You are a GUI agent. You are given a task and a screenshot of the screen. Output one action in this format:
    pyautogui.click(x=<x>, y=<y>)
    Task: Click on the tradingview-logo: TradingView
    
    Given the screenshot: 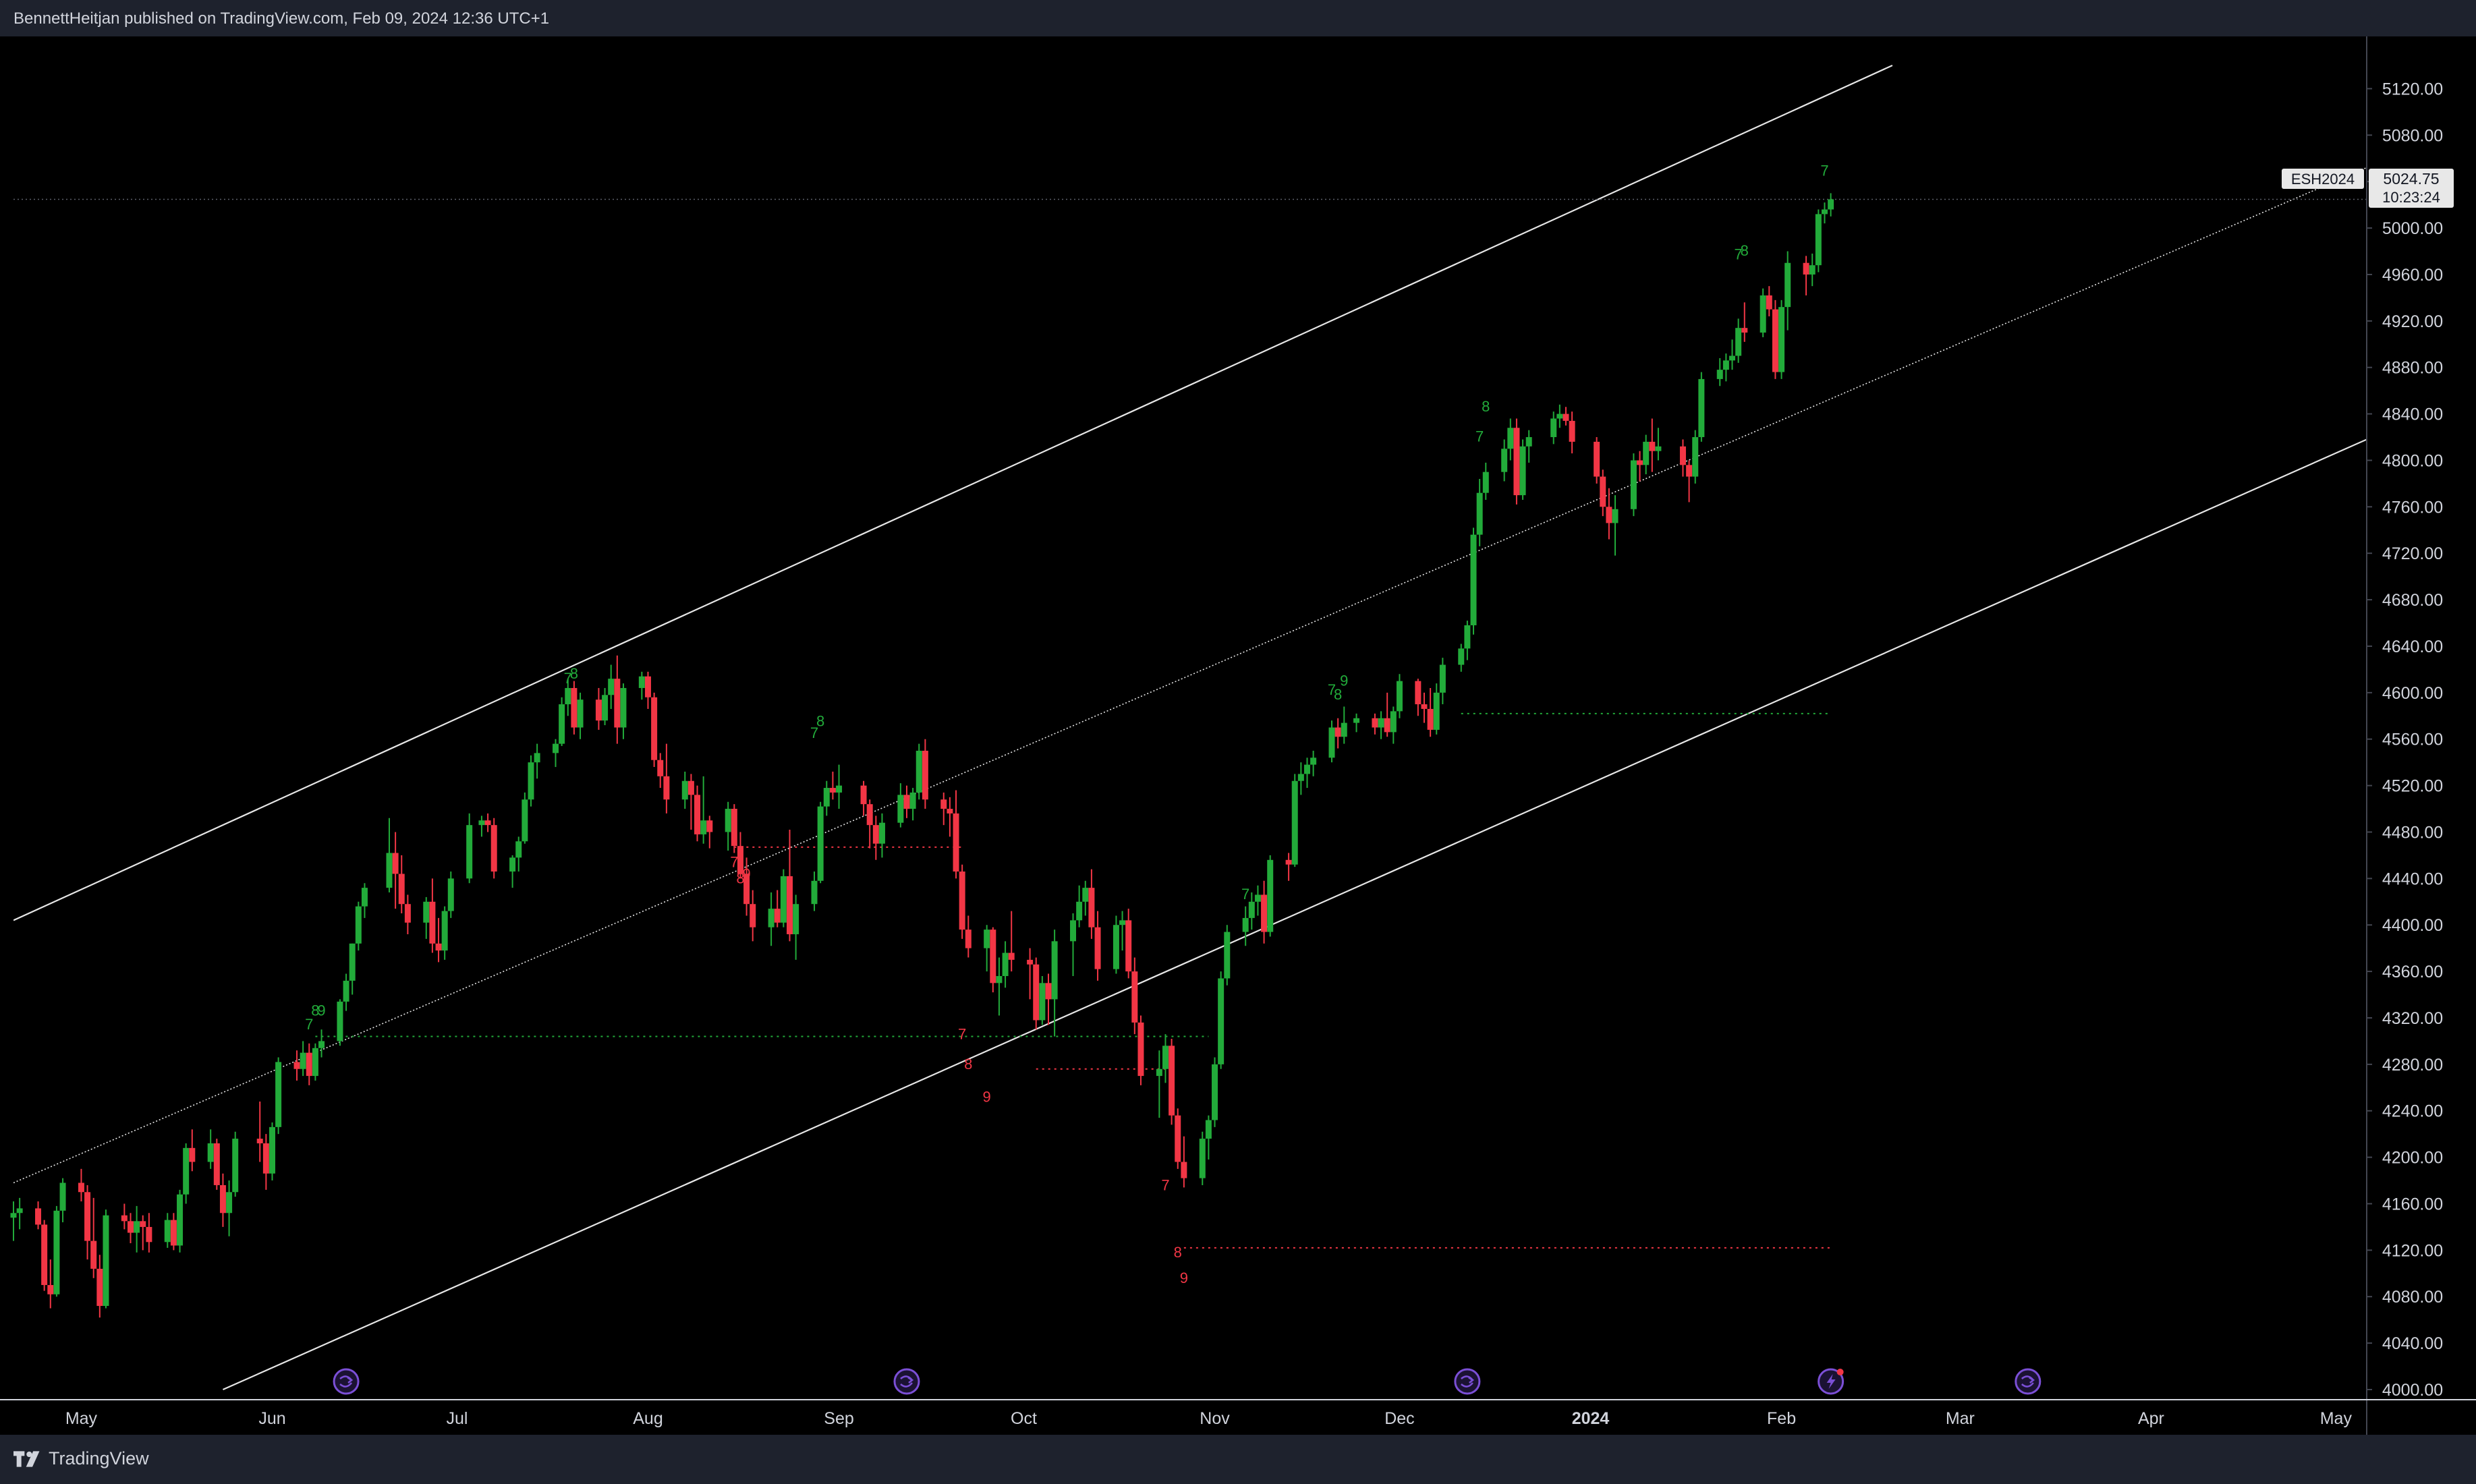 What is the action you would take?
    pyautogui.click(x=81, y=1459)
    